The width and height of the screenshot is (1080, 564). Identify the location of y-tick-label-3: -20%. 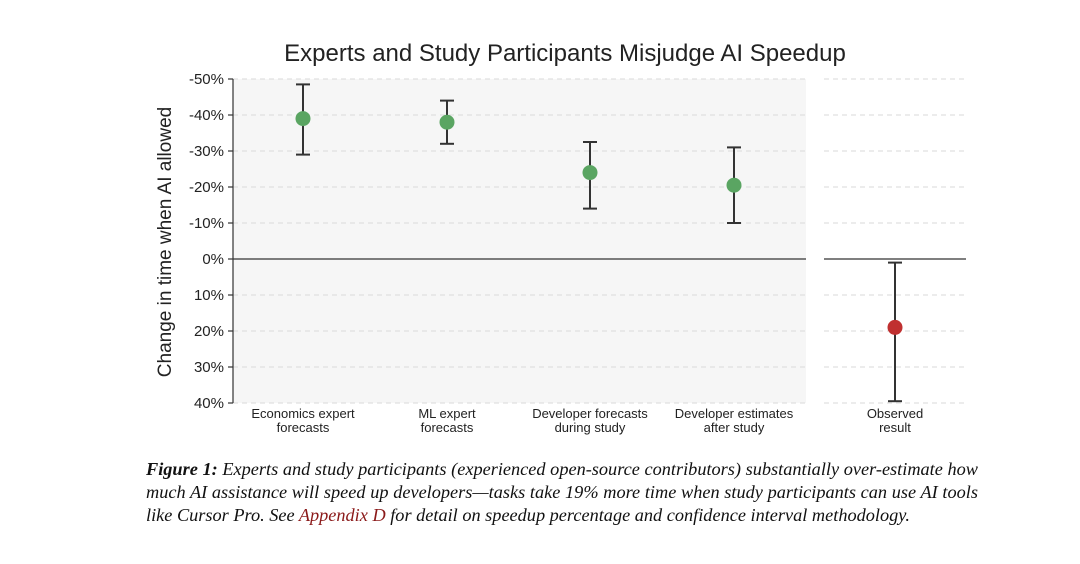
(206, 187).